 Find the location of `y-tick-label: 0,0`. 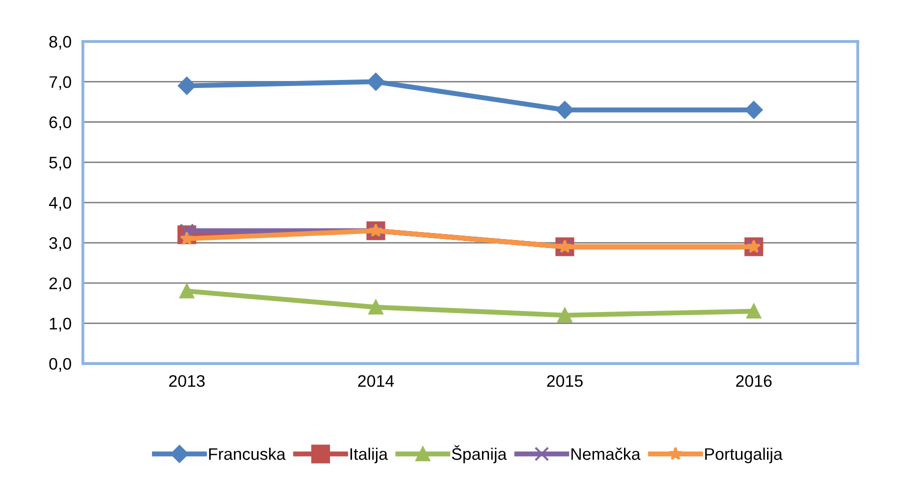

y-tick-label: 0,0 is located at coordinates (60, 365).